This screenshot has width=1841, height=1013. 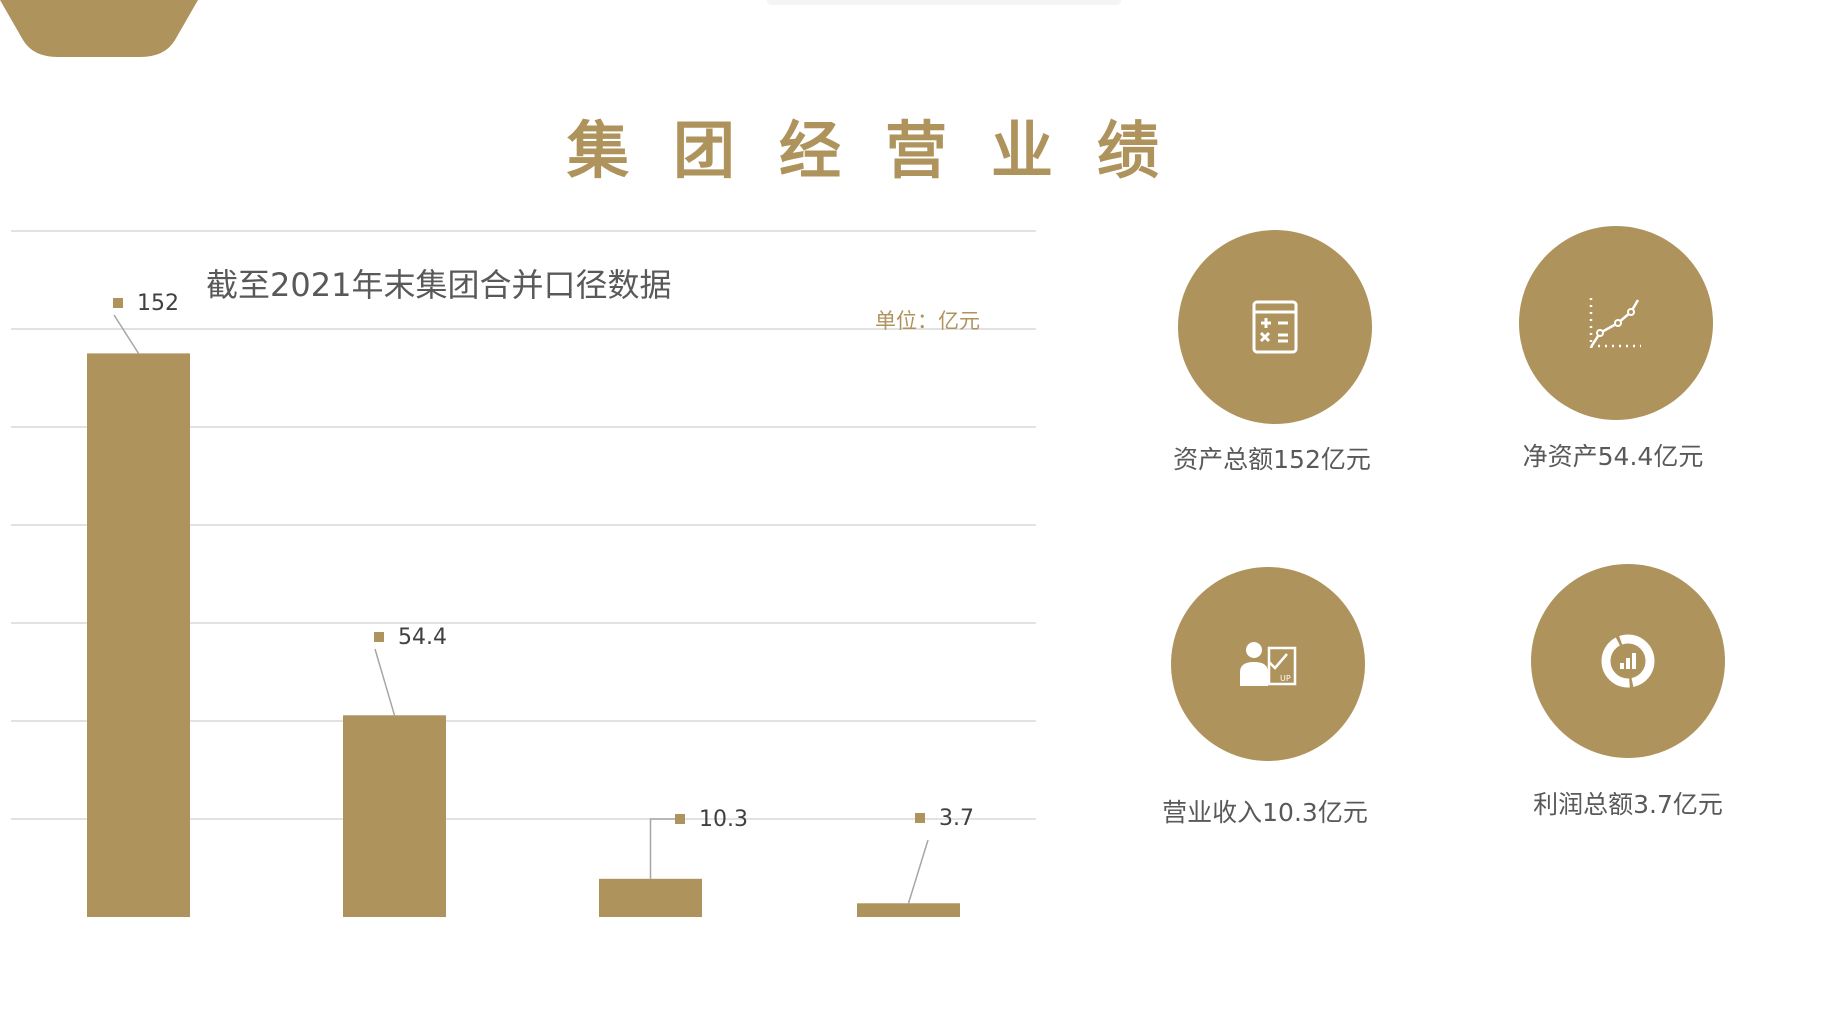 What do you see at coordinates (1265, 812) in the screenshot?
I see `metric-label-revenue: 营业收入10.3亿元` at bounding box center [1265, 812].